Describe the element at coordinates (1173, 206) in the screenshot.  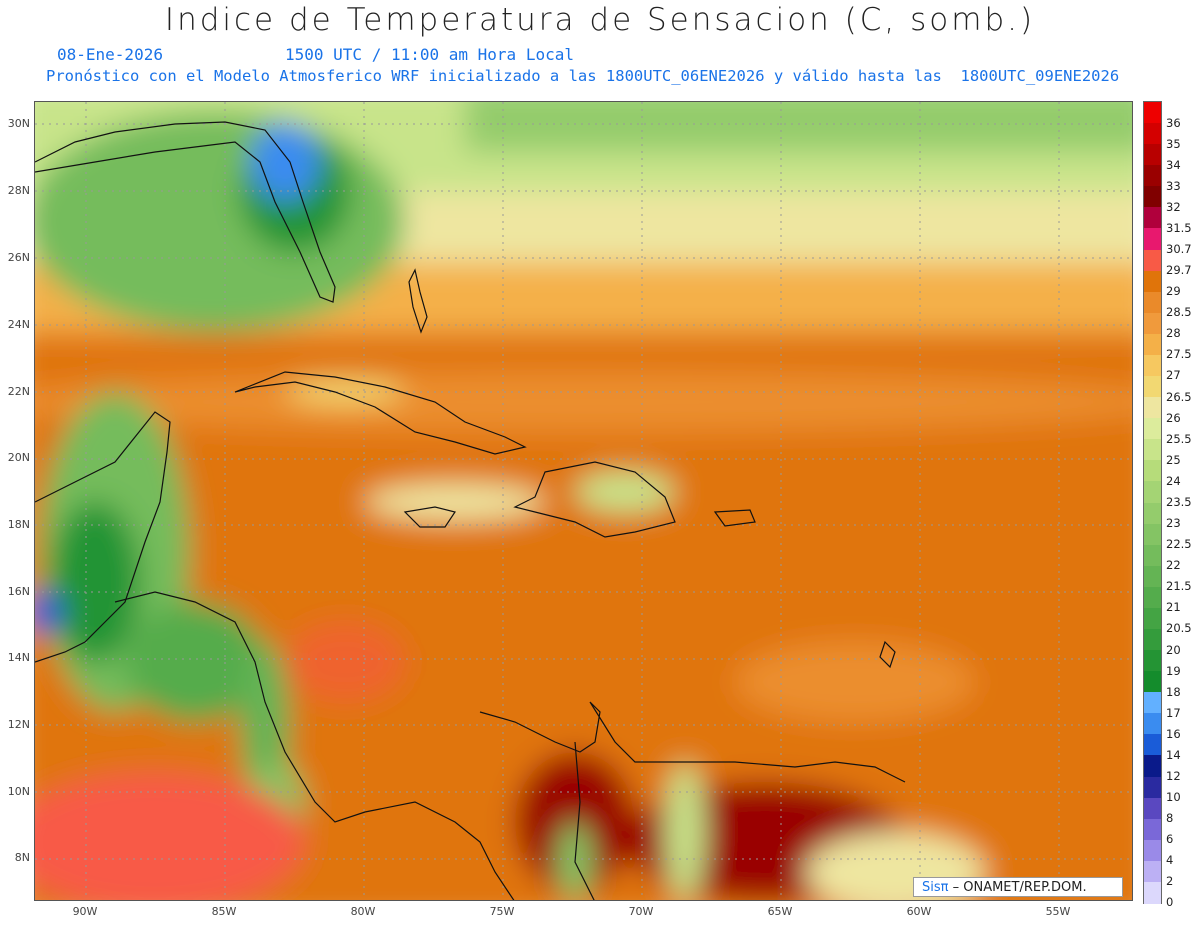
I see `colorbar-label: 32` at that location.